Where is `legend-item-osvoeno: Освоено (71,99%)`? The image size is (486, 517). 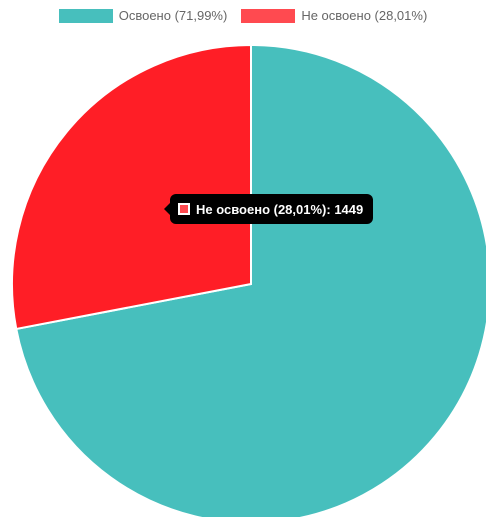
legend-item-osvoeno: Освоено (71,99%) is located at coordinates (143, 15).